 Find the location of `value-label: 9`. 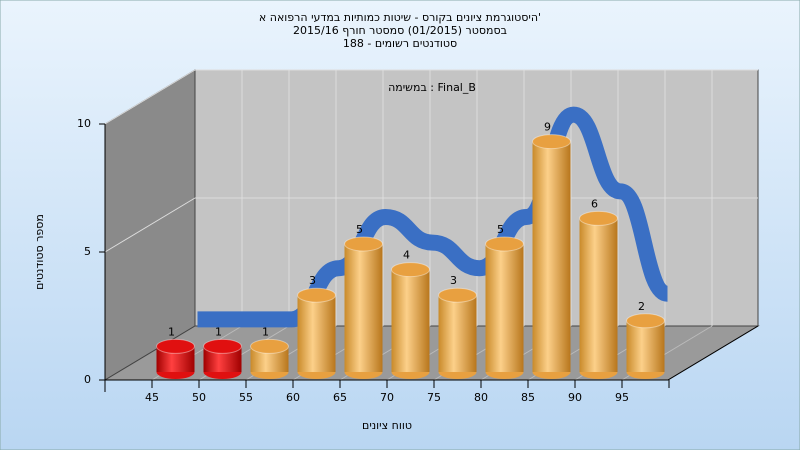

value-label: 9 is located at coordinates (547, 127).